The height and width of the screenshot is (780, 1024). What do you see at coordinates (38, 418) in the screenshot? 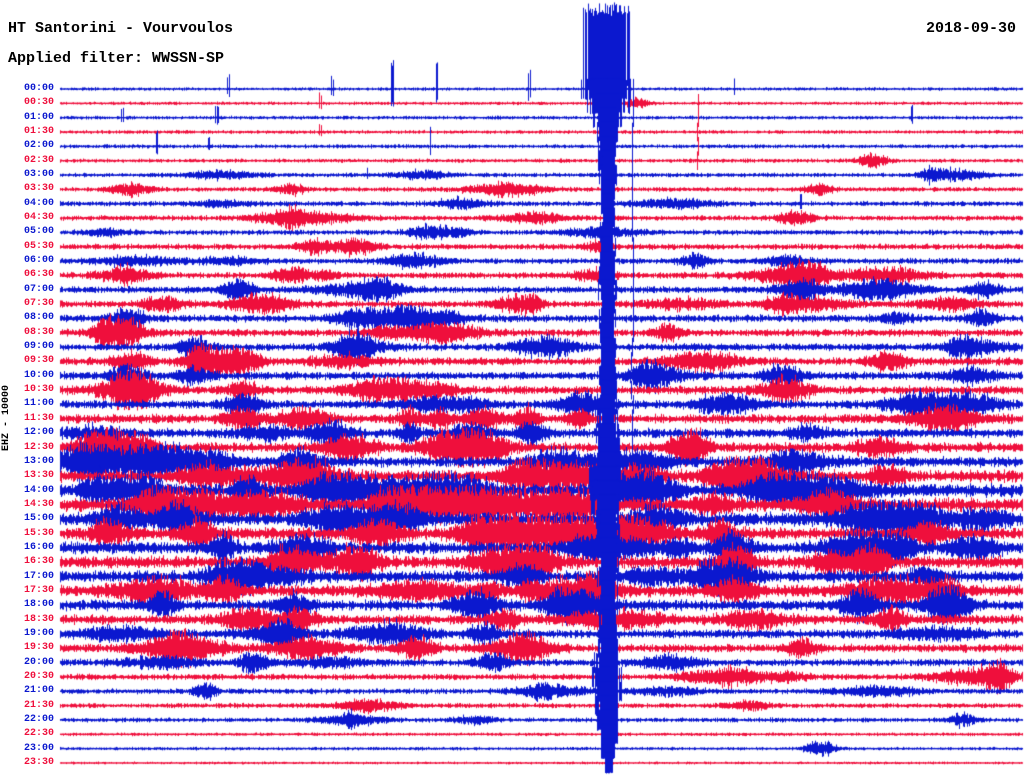
I see `time-label: 11:30` at bounding box center [38, 418].